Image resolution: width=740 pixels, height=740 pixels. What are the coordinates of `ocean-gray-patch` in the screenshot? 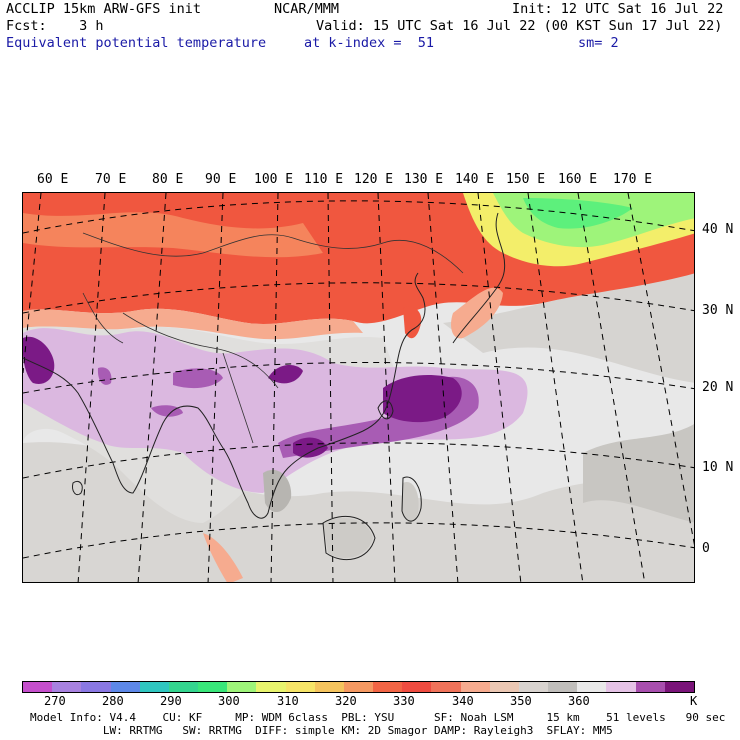 It's located at (638, 473).